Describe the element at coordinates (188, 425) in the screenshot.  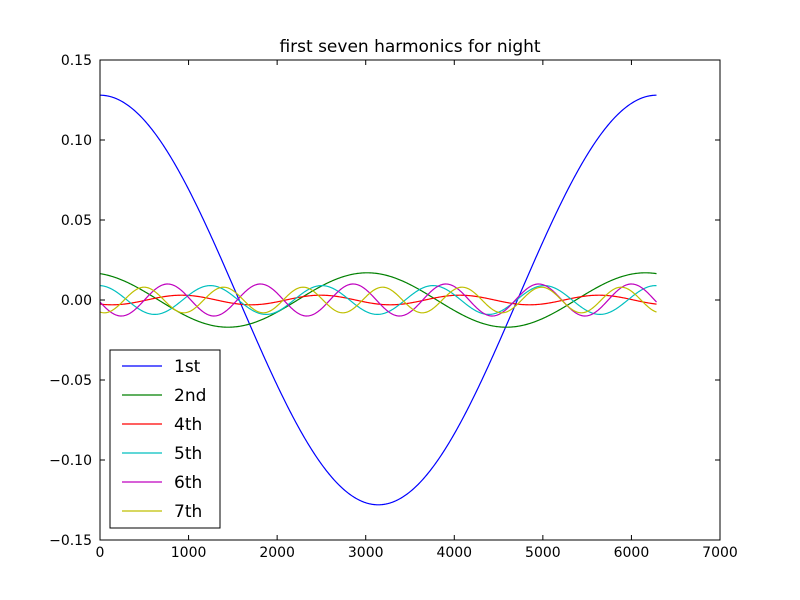
I see `legend-label: 4th` at that location.